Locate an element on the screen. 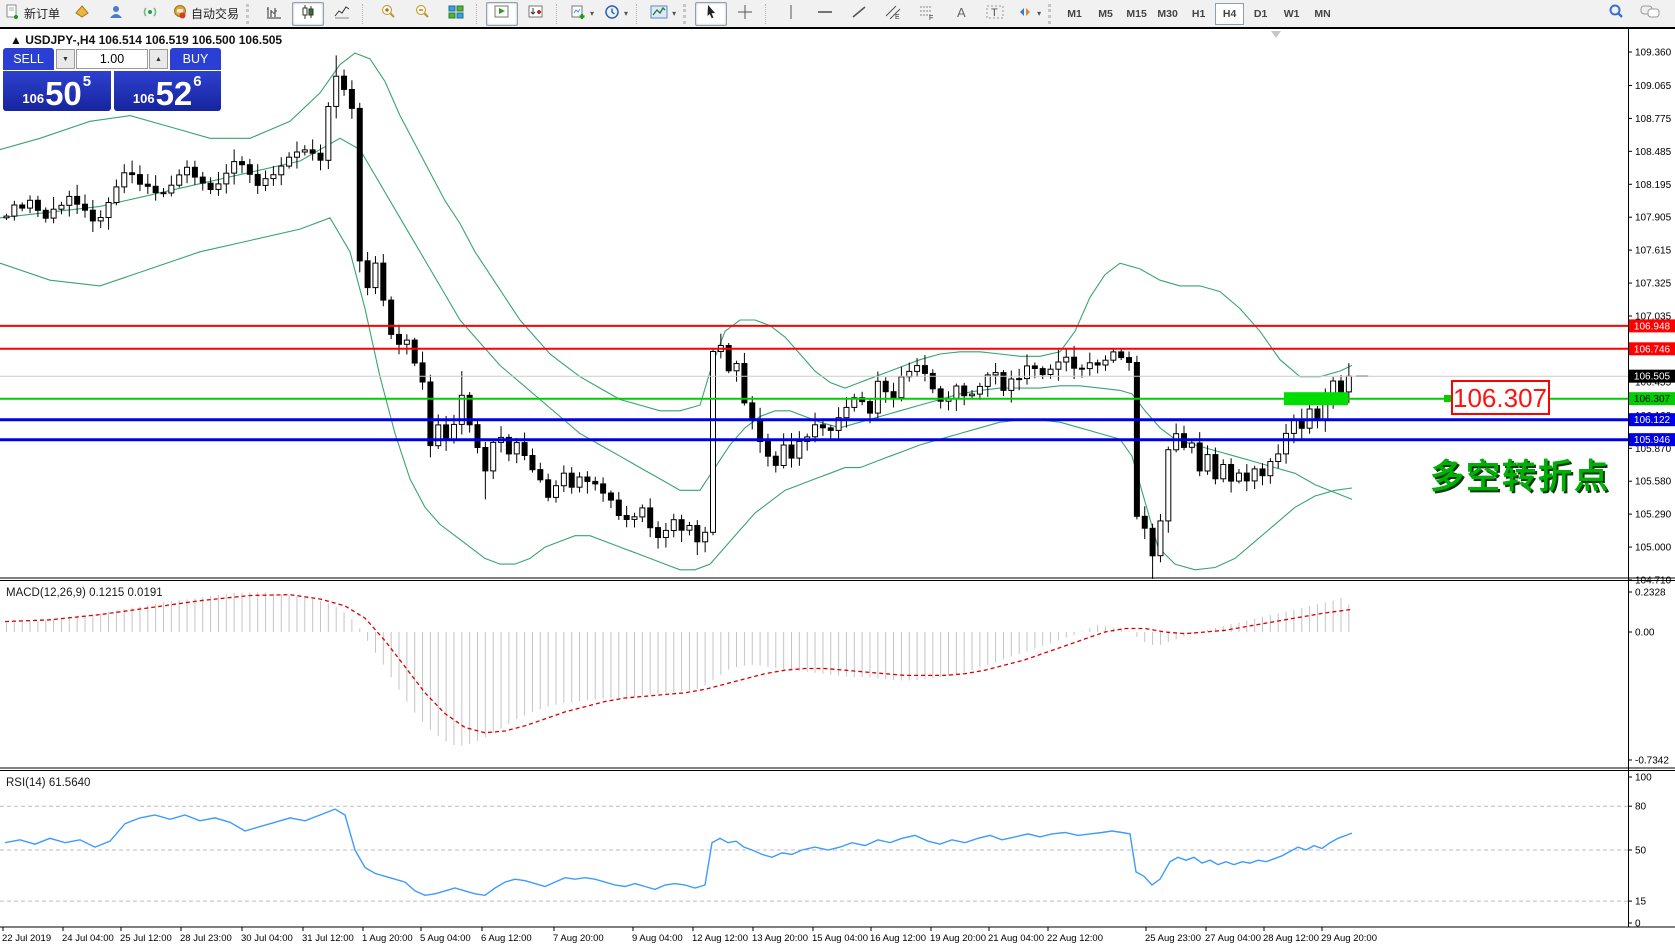 The width and height of the screenshot is (1675, 949). chart-symbol-period: ▲ USDJPY-,H4 is located at coordinates (53, 40).